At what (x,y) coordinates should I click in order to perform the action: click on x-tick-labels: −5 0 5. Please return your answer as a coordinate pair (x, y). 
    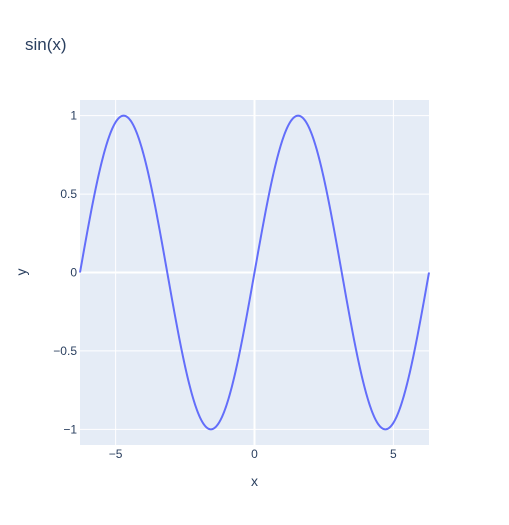
    Looking at the image, I should click on (253, 454).